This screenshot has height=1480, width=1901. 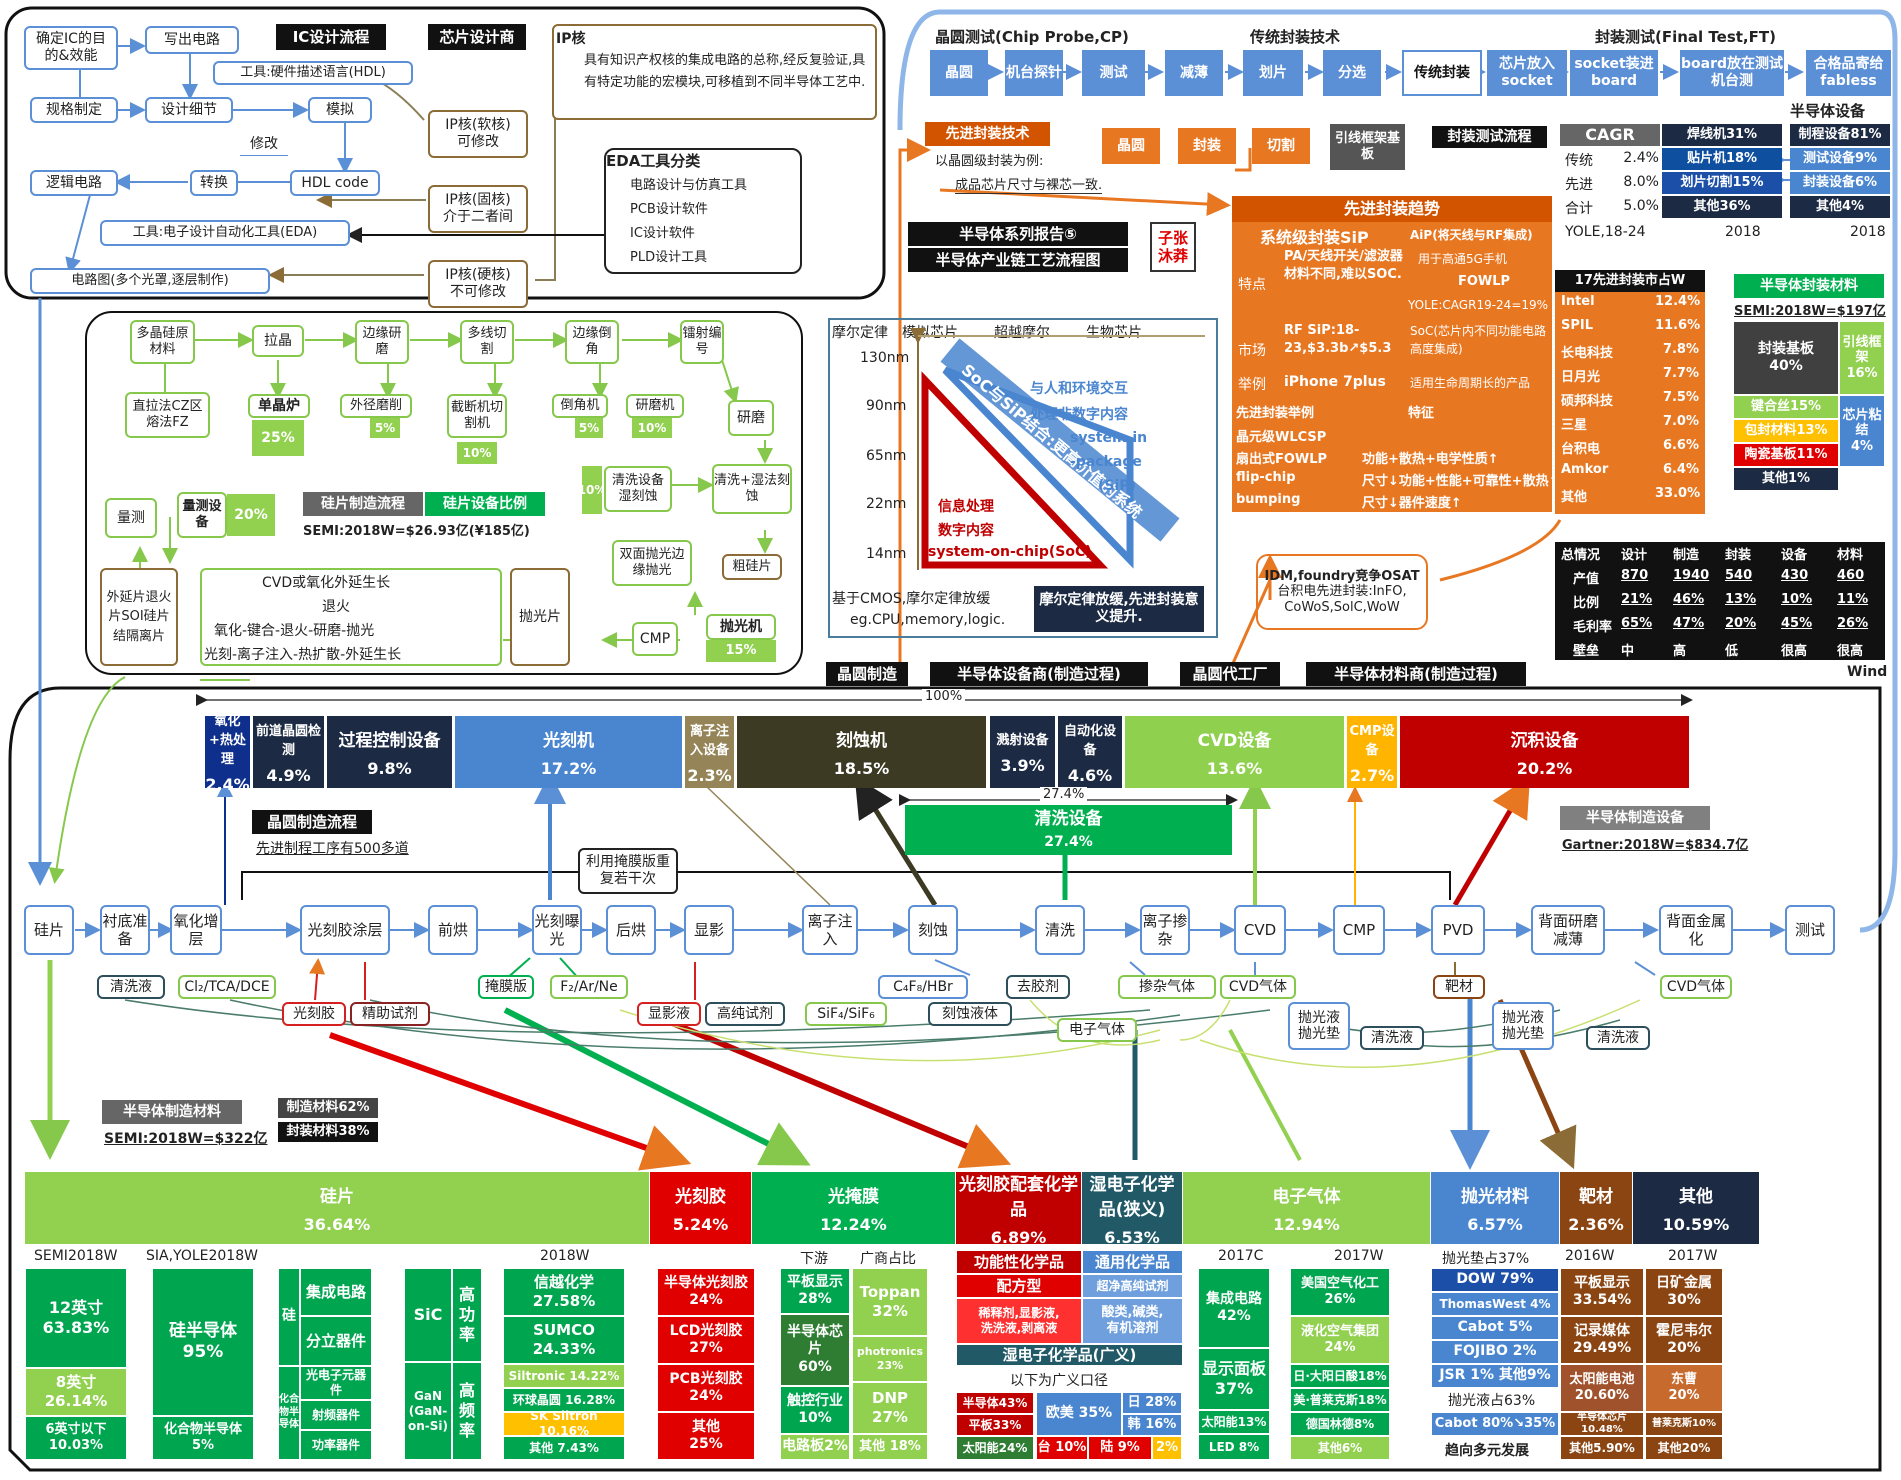 I want to click on fab-material: 去胶剂, so click(x=1038, y=987).